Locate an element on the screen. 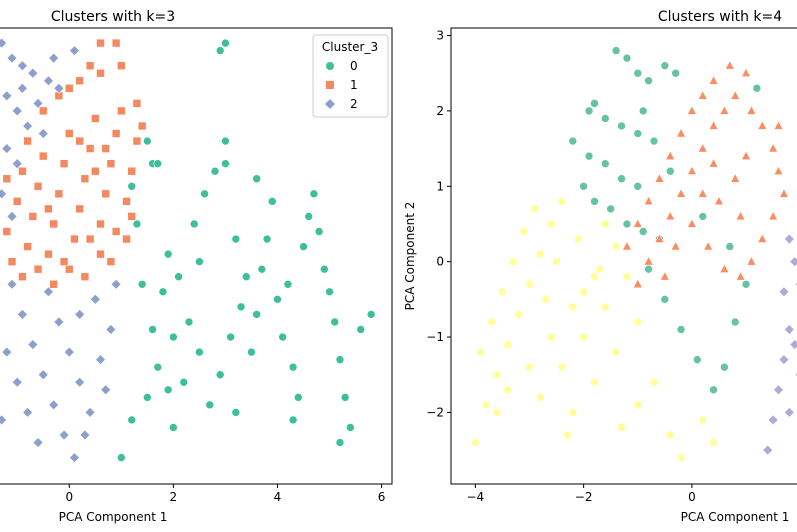  legend-label-0: 0 is located at coordinates (354, 66).